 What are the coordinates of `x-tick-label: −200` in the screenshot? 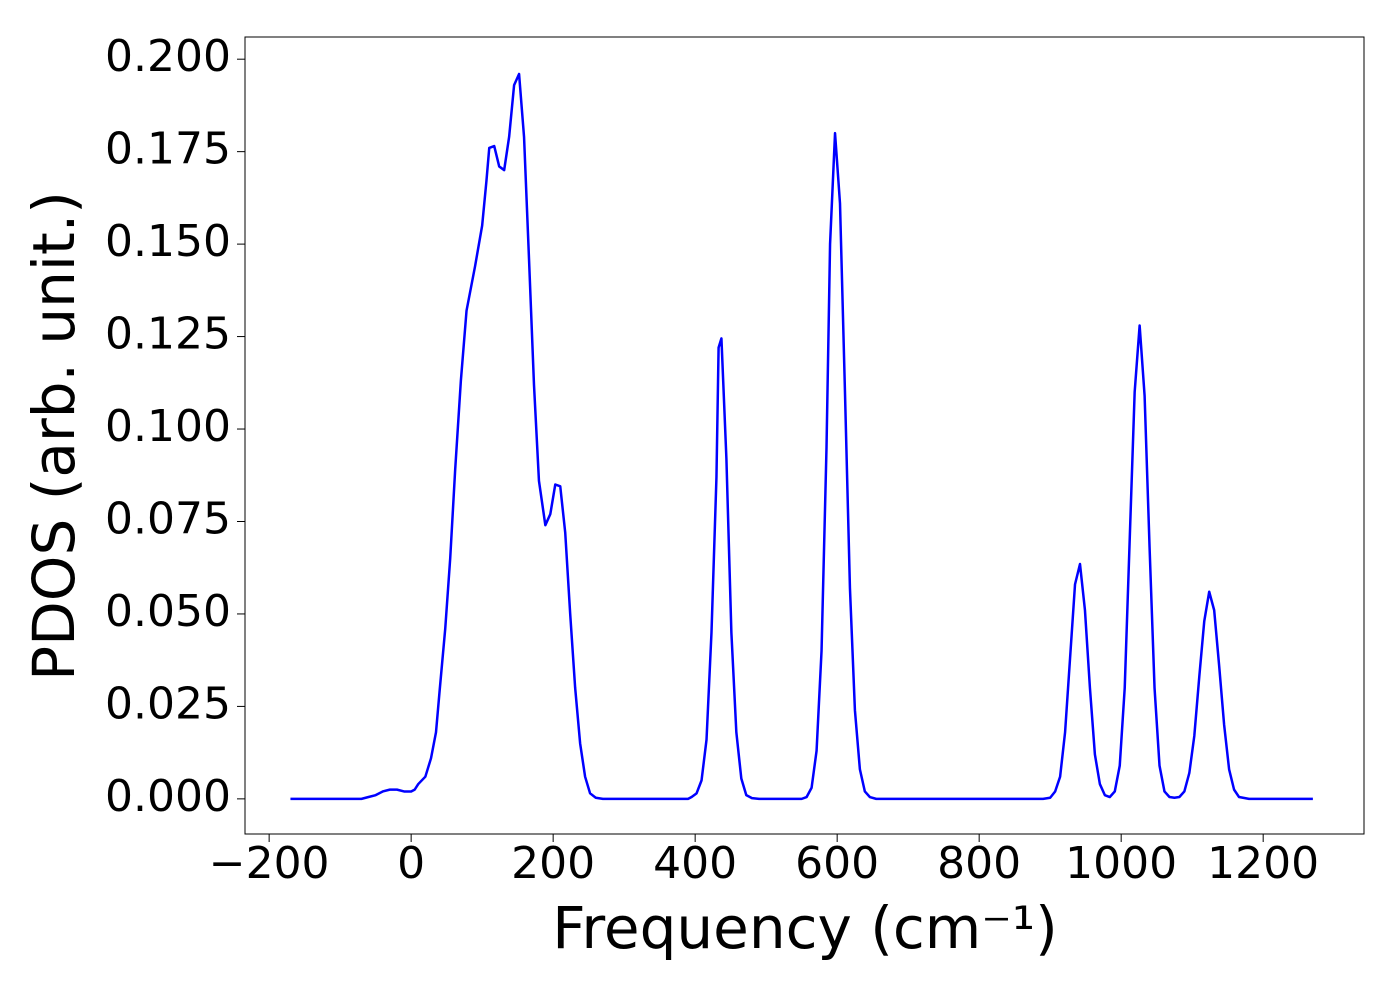 It's located at (269, 863).